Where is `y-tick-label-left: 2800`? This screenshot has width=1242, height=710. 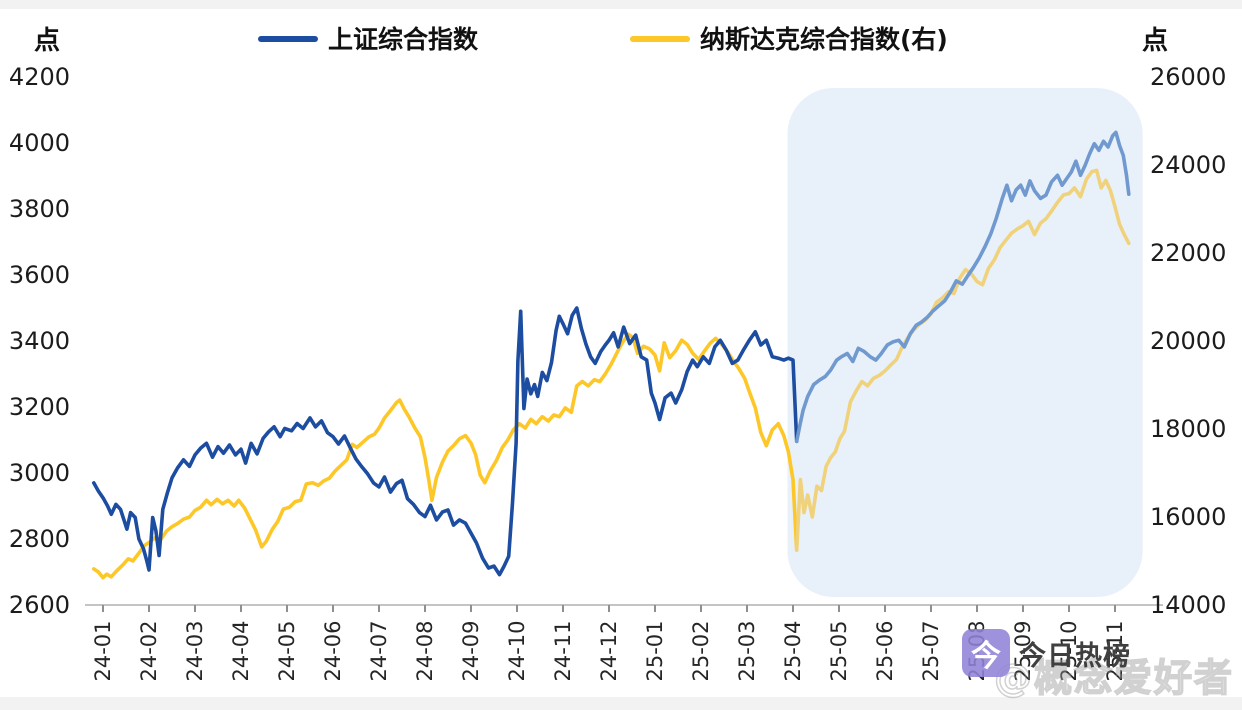
y-tick-label-left: 2800 is located at coordinates (39, 539).